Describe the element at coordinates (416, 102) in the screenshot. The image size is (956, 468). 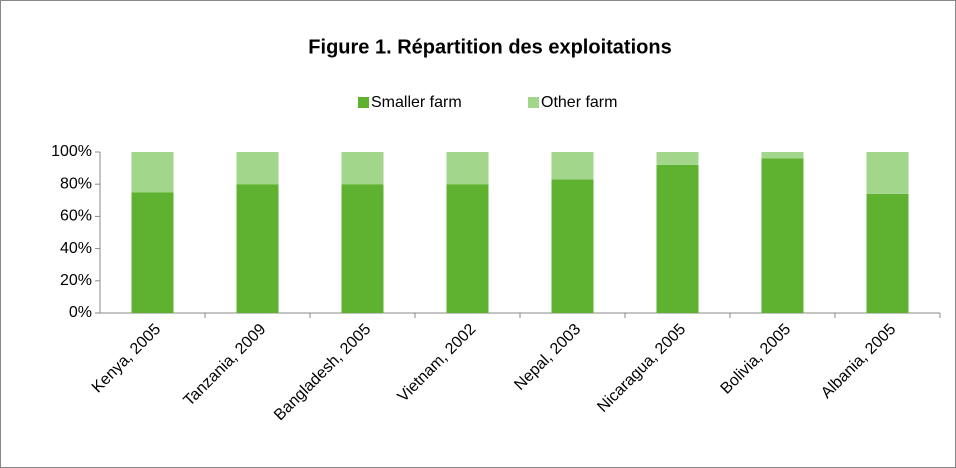
I see `legend-label: Smaller farm` at that location.